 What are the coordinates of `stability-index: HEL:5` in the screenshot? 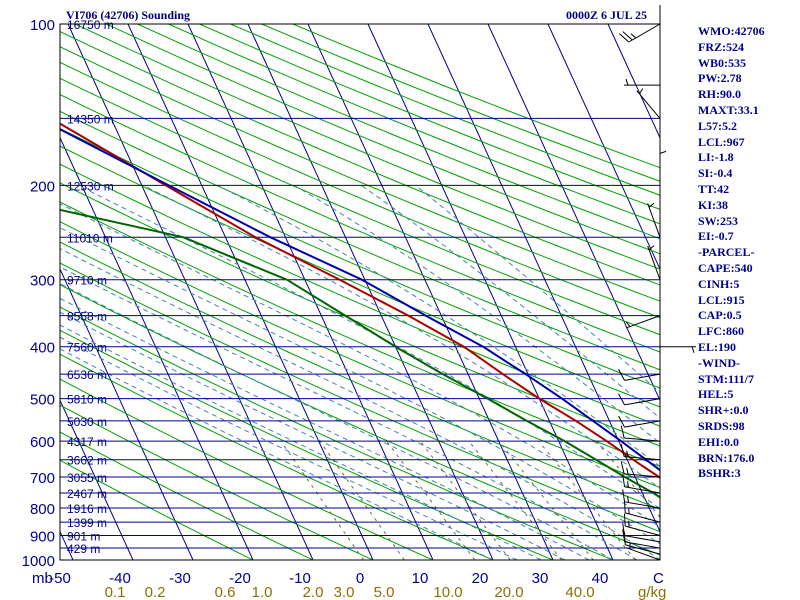 It's located at (716, 394).